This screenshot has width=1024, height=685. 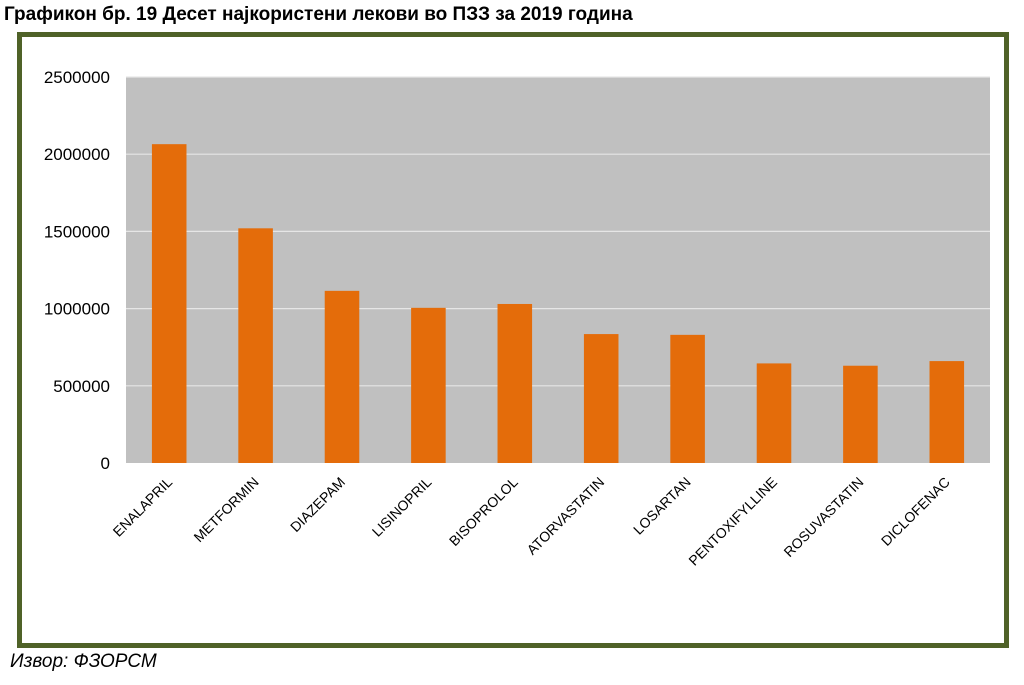 What do you see at coordinates (732, 521) in the screenshot?
I see `x-tick-label: PENTOXIFYLLINE` at bounding box center [732, 521].